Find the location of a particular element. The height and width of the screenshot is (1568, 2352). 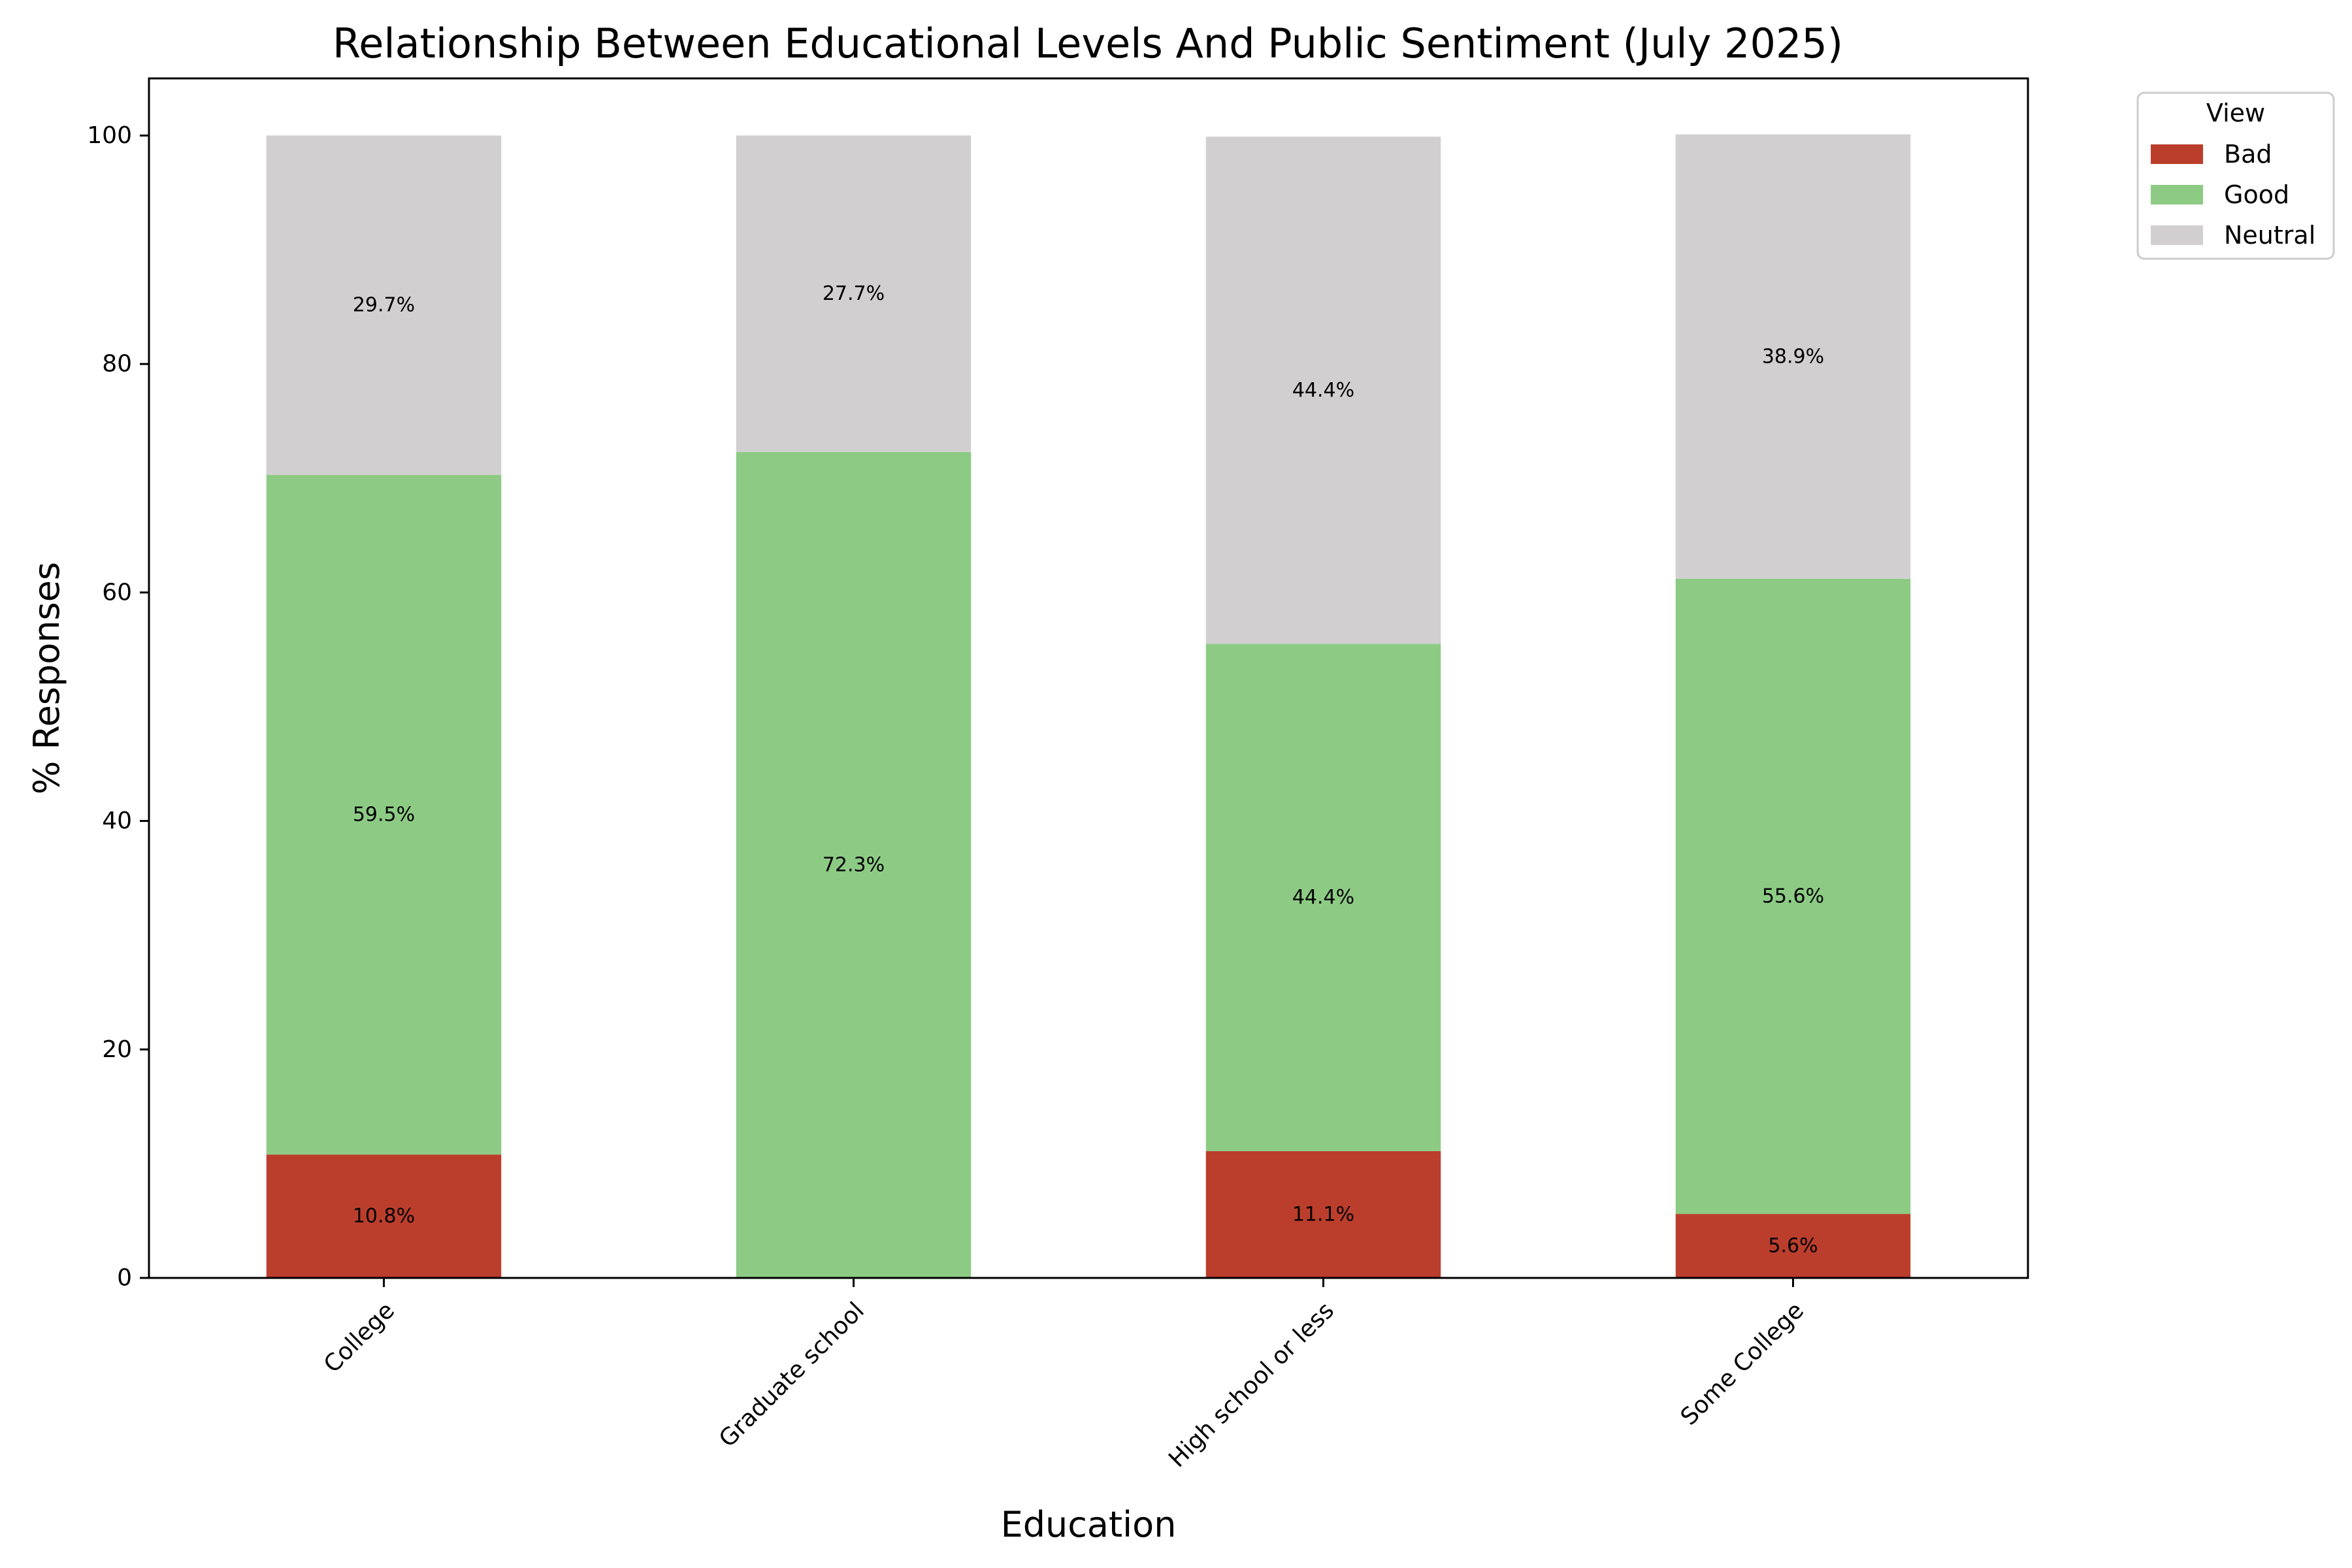

y-tick-label: 100 is located at coordinates (109, 135).